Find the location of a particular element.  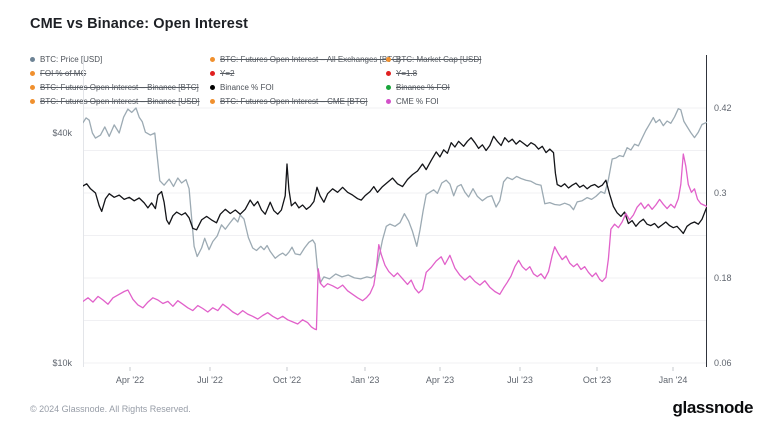

left-axis-tick-label: $10k is located at coordinates (62, 363).